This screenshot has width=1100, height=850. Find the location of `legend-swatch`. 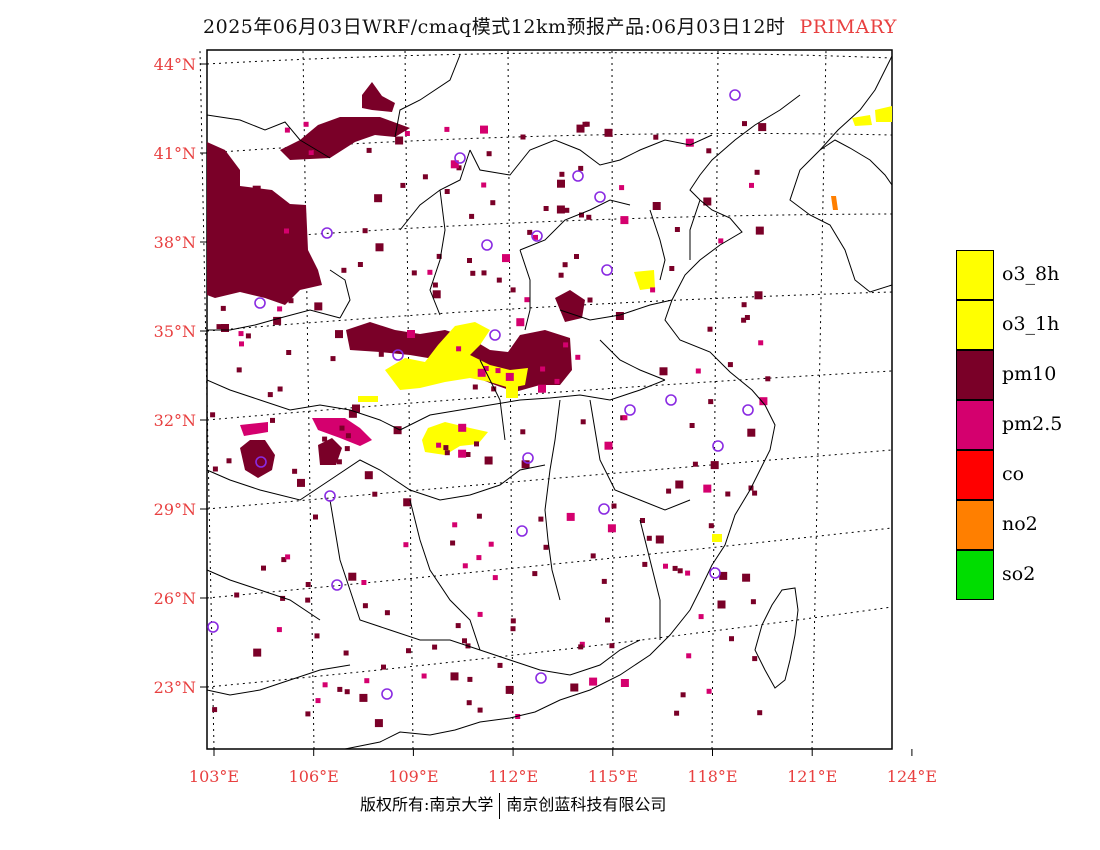

legend-swatch is located at coordinates (975, 475).